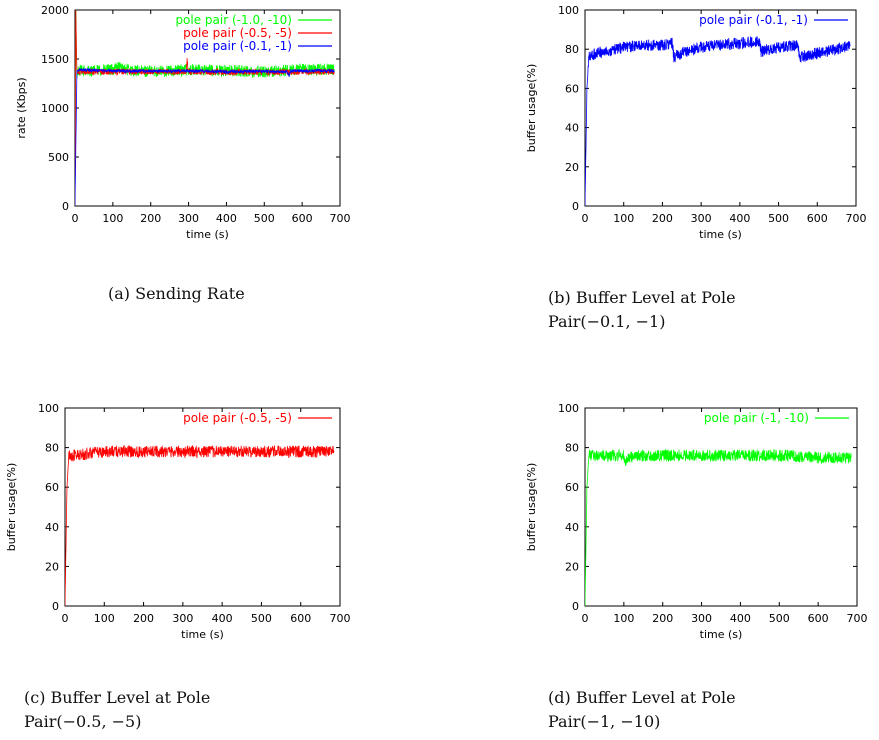 The height and width of the screenshot is (740, 879). What do you see at coordinates (117, 697) in the screenshot?
I see `caption-c-line-1: (c) Buffer Level at Pole` at bounding box center [117, 697].